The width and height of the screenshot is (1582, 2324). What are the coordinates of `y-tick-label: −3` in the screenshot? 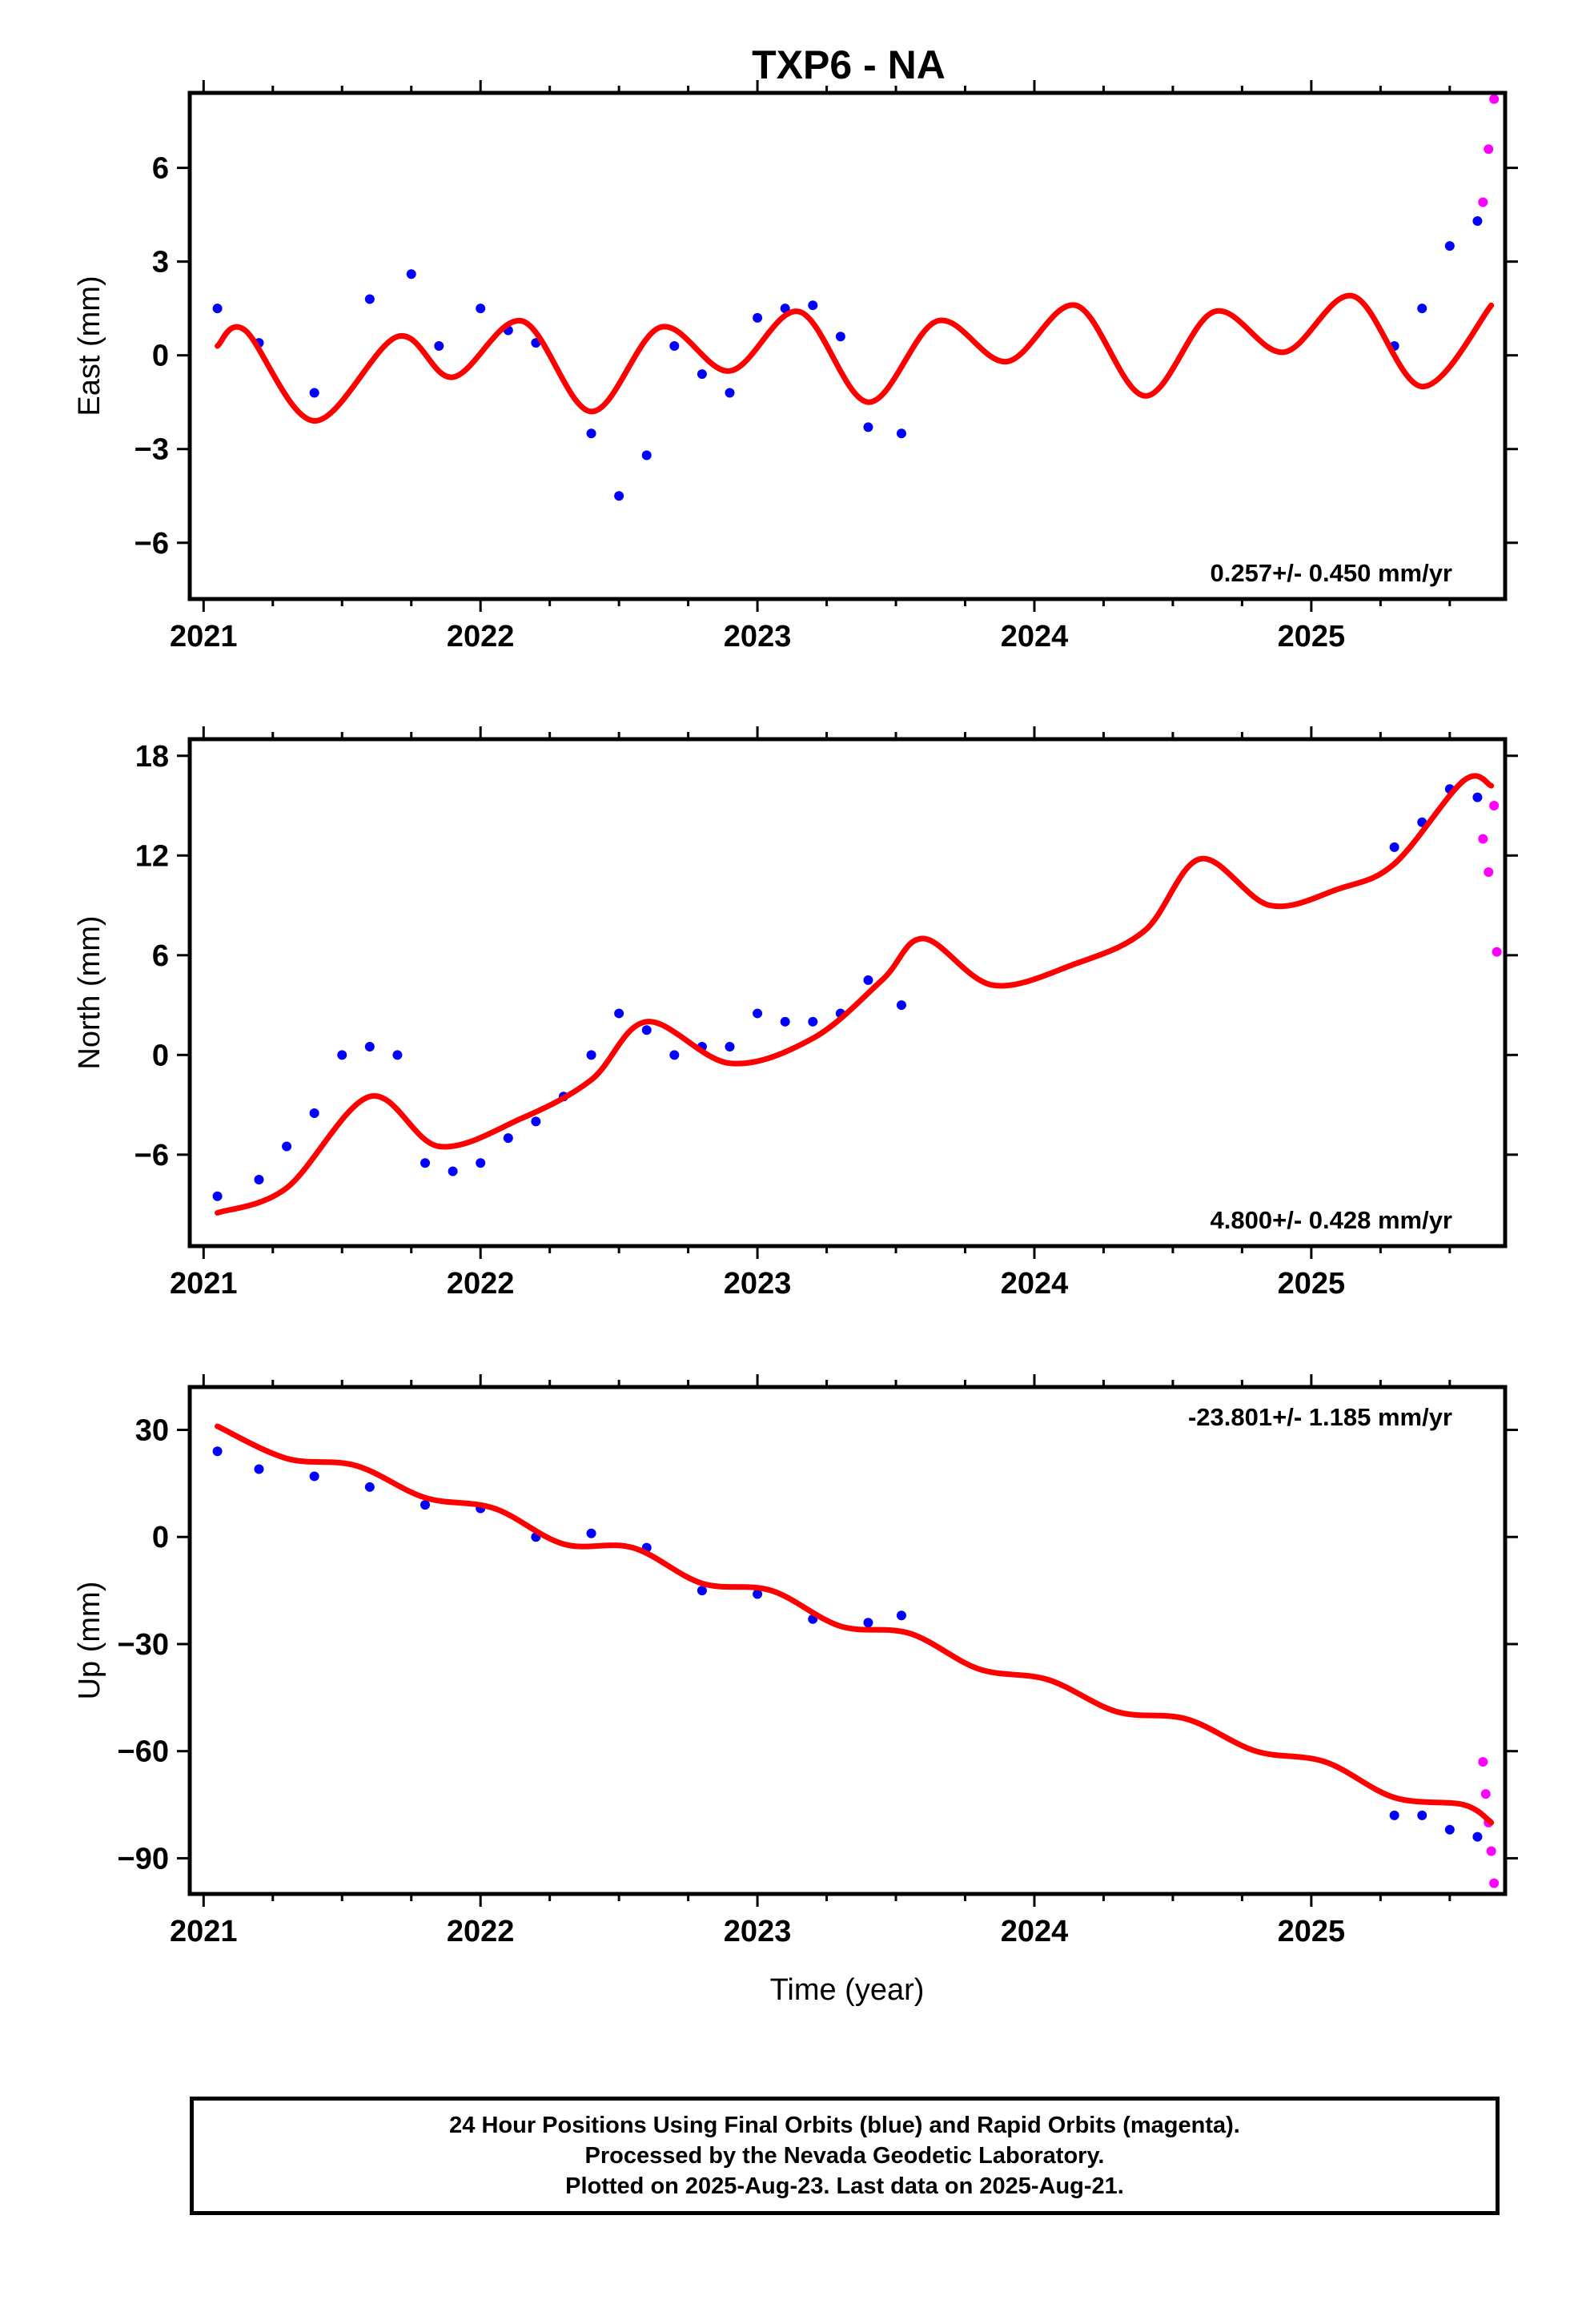 It's located at (152, 450).